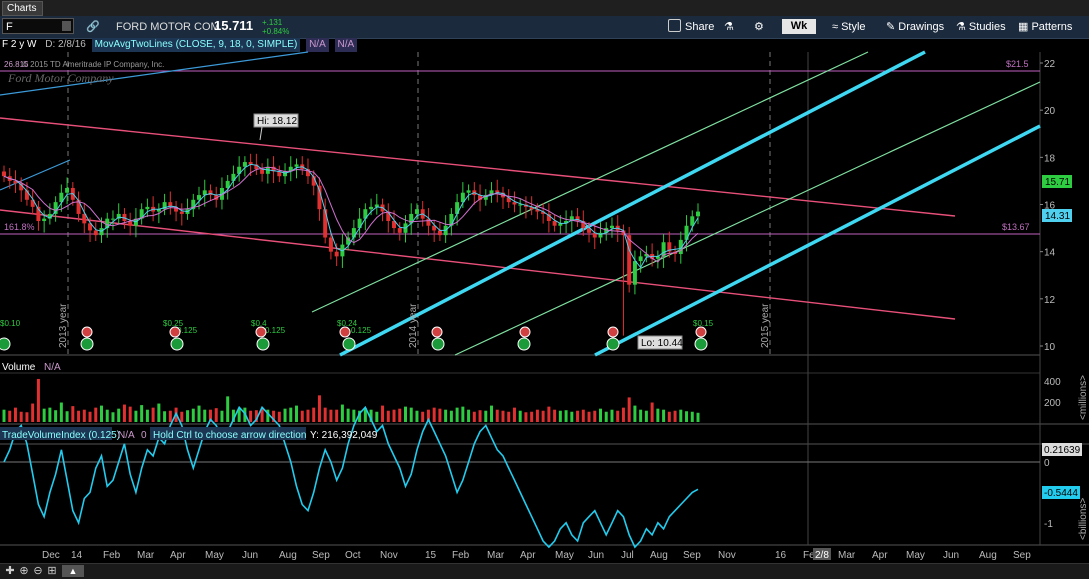  Describe the element at coordinates (24, 571) in the screenshot. I see `zoom-in-icon: ⊕` at that location.